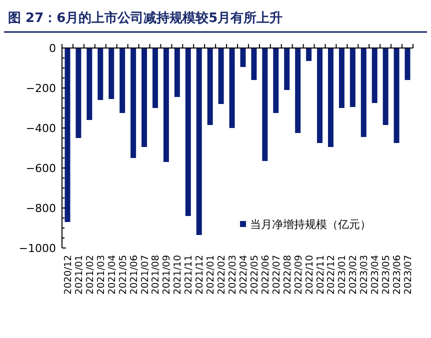 This screenshot has width=431, height=338. What do you see at coordinates (254, 274) in the screenshot?
I see `x-tick-label: 2022/05` at bounding box center [254, 274].